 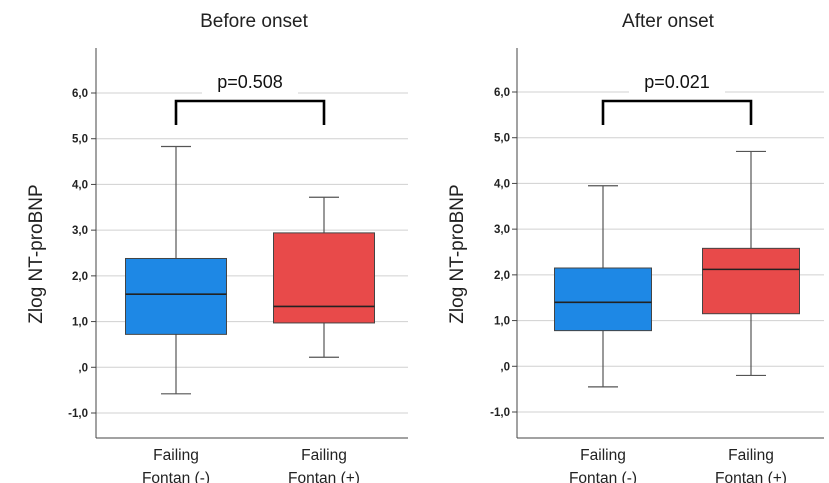 I want to click on chart-title: After onset, so click(x=668, y=21).